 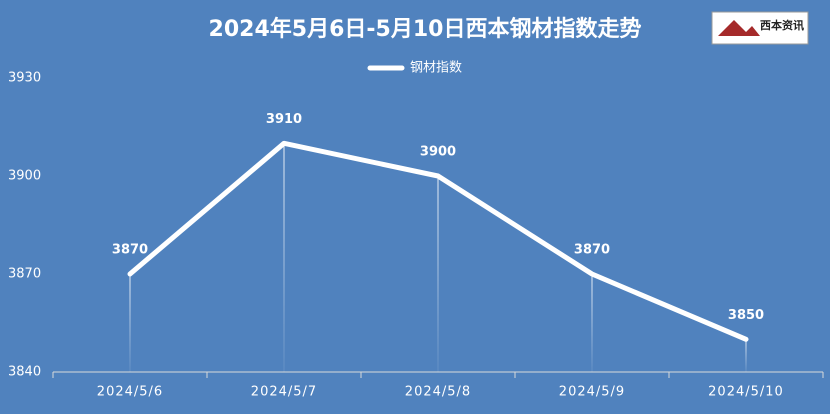 What do you see at coordinates (436, 68) in the screenshot?
I see `legend-label: 钢材指数` at bounding box center [436, 68].